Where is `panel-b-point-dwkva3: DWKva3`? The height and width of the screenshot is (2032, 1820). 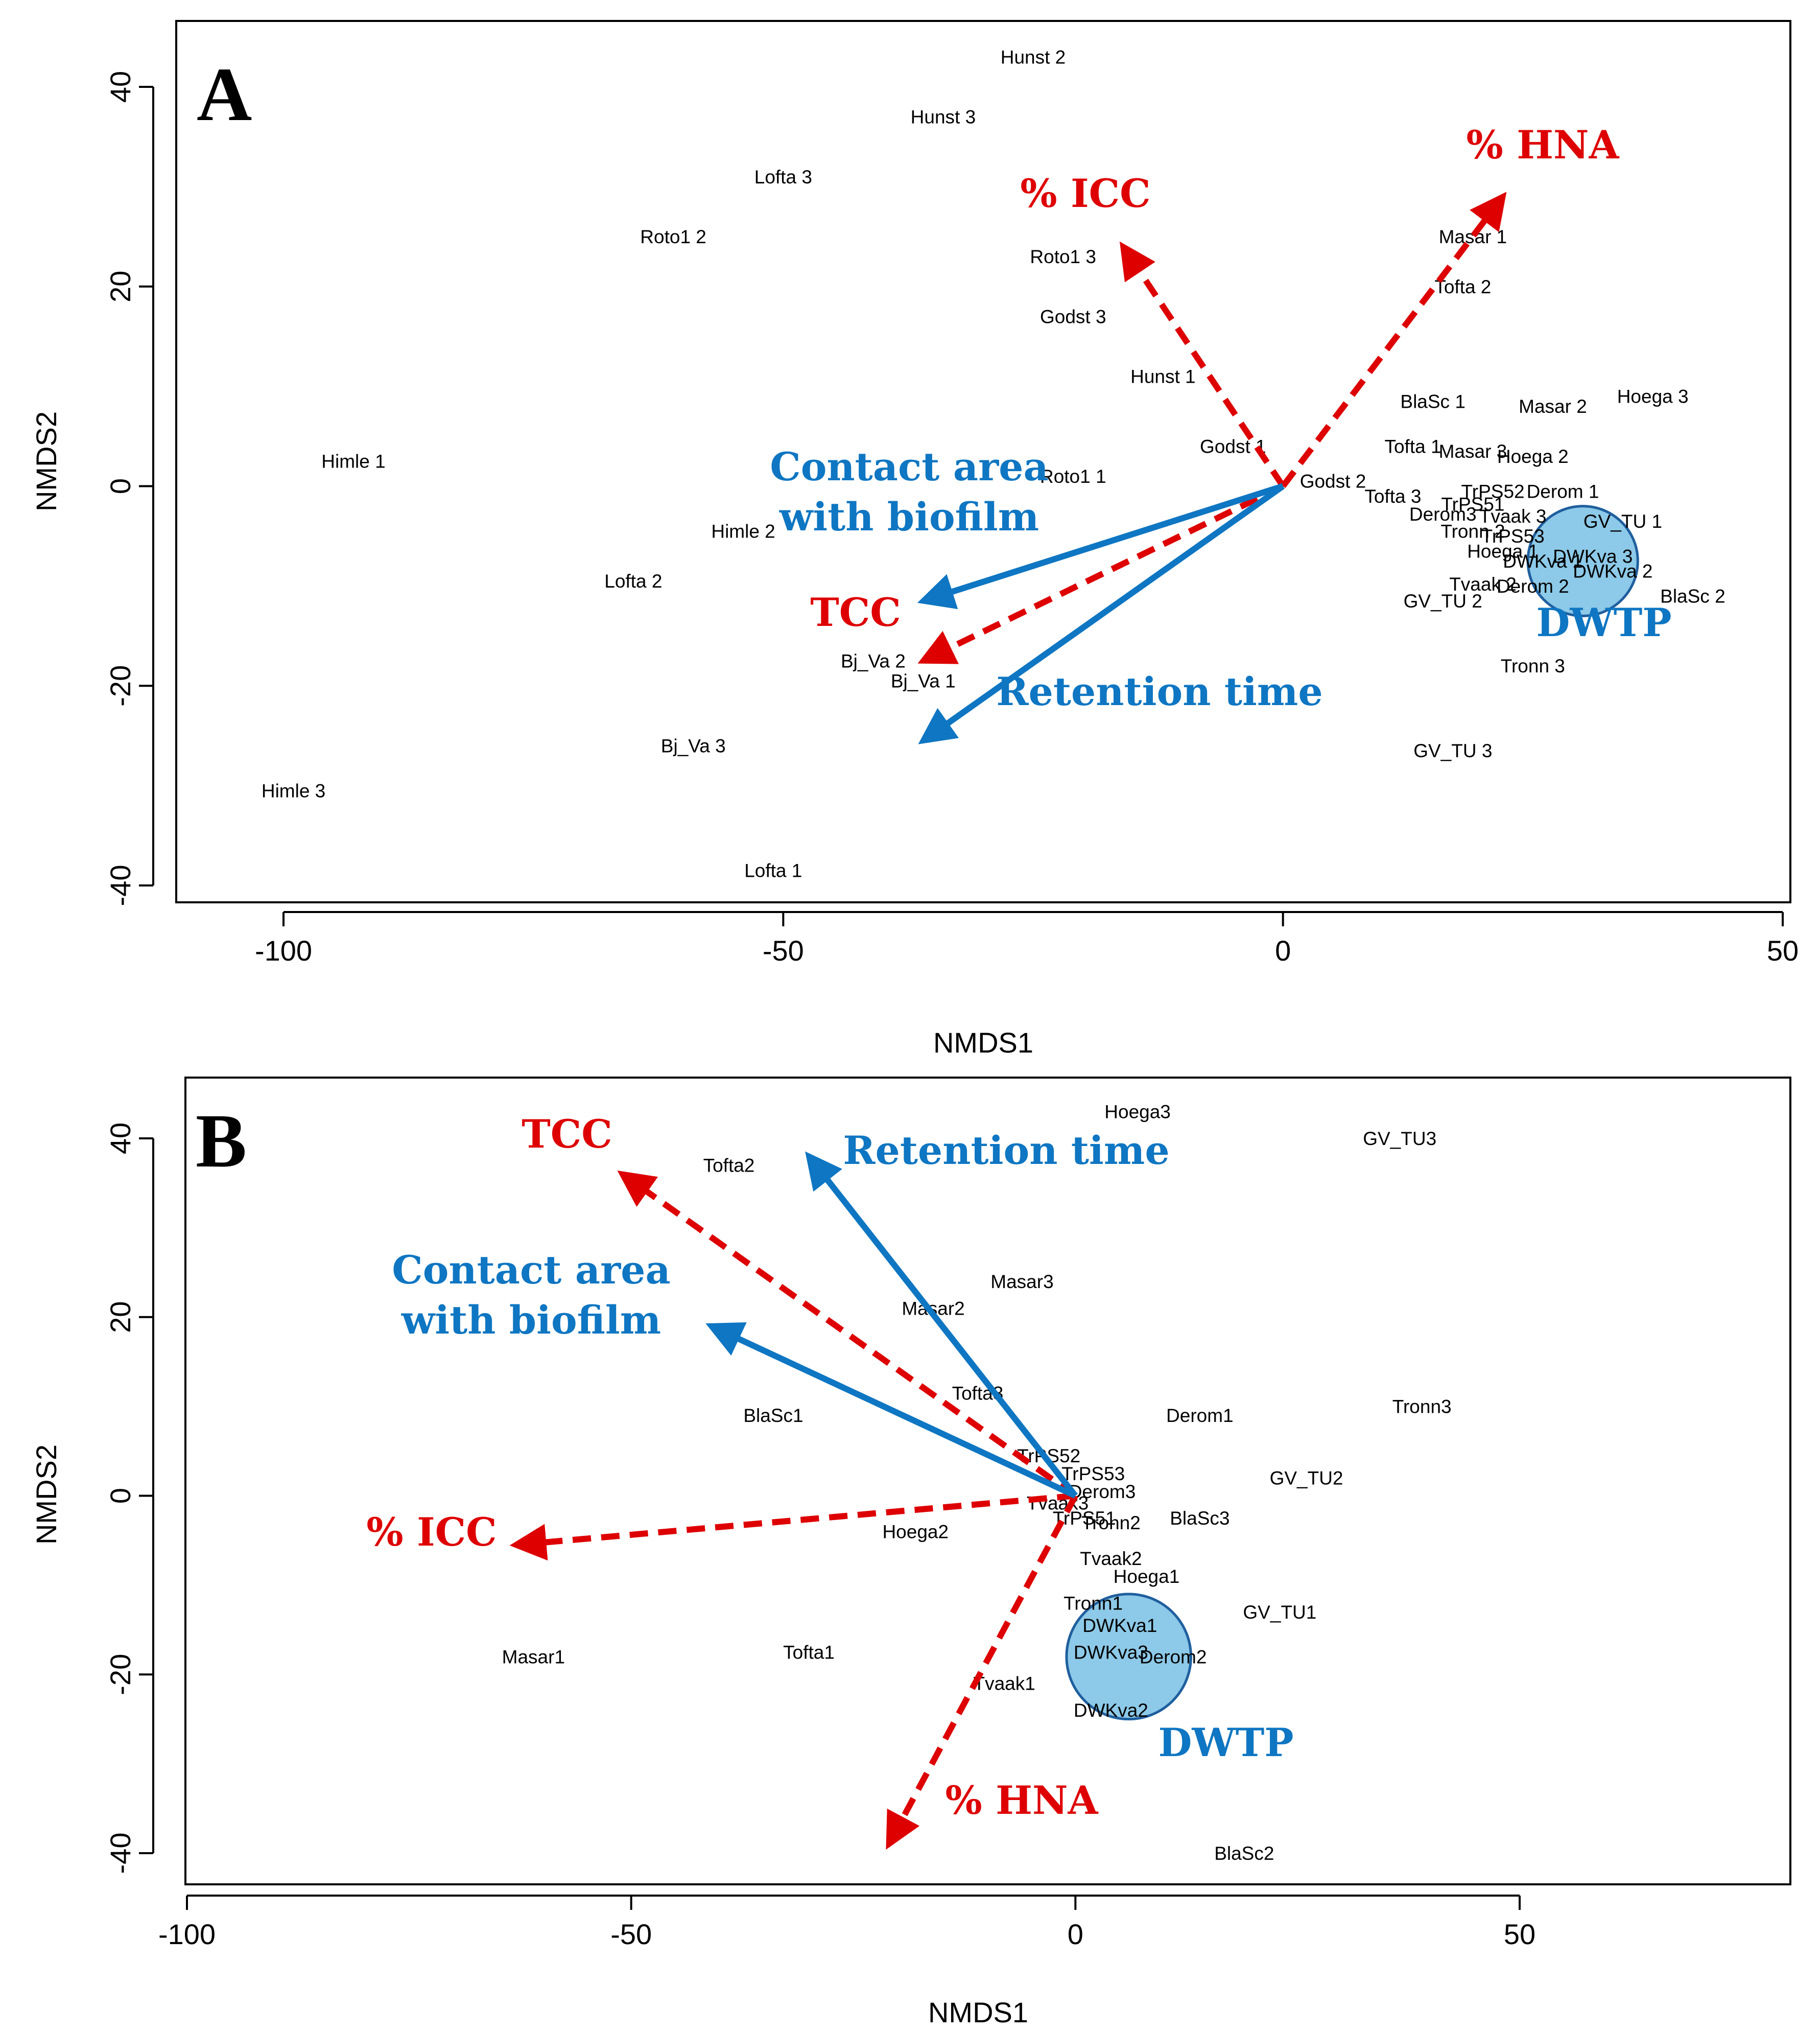
panel-b-point-dwkva3: DWKva3 is located at coordinates (1111, 1653).